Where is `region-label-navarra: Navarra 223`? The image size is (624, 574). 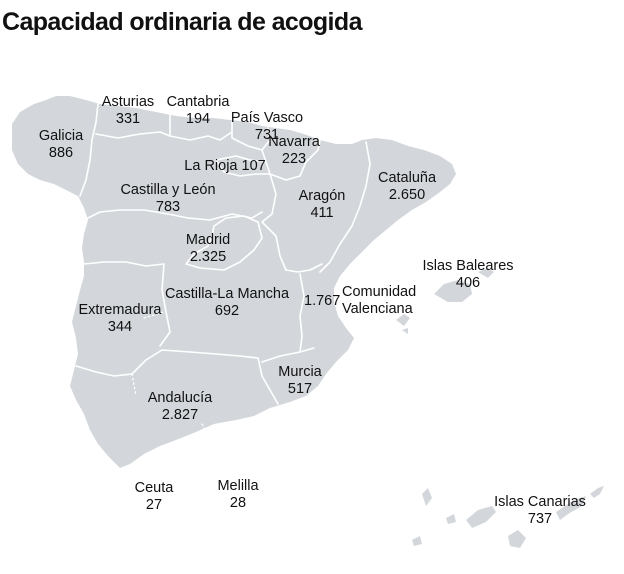
region-label-navarra: Navarra 223 is located at coordinates (294, 151).